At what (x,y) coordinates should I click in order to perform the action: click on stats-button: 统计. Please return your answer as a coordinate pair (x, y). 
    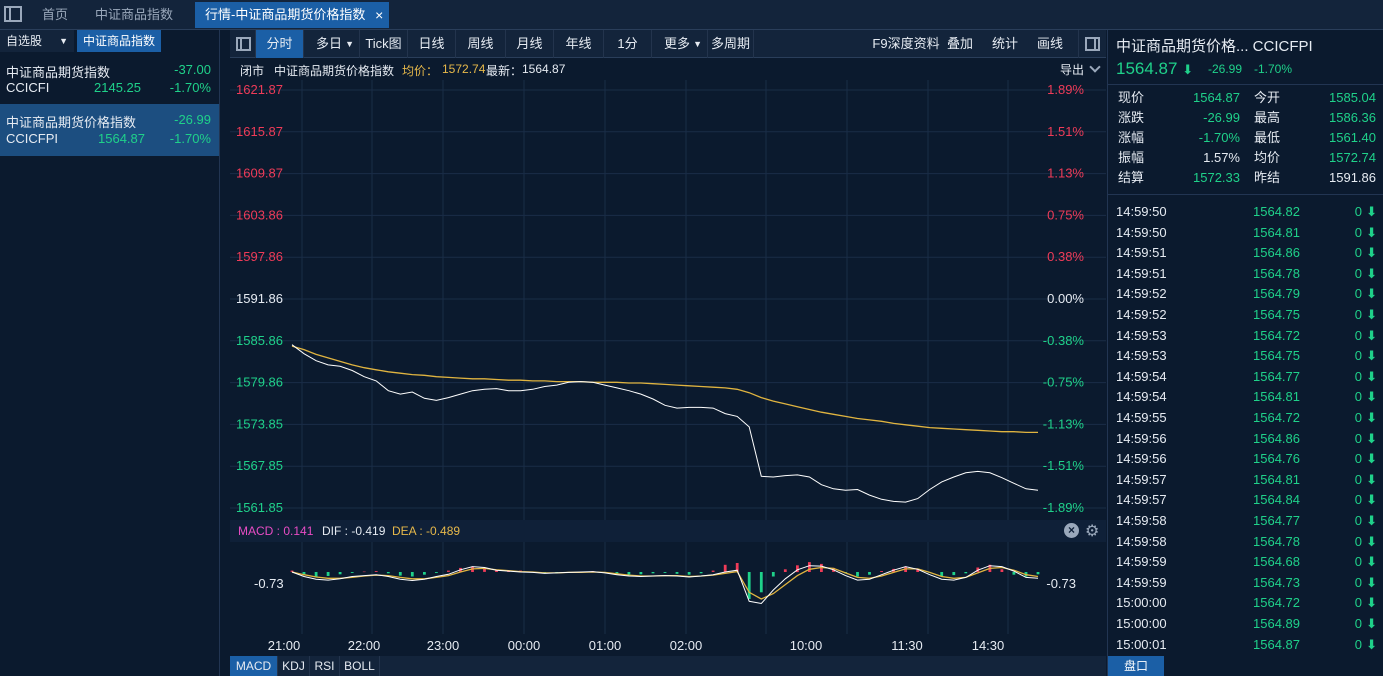
    Looking at the image, I should click on (1004, 43).